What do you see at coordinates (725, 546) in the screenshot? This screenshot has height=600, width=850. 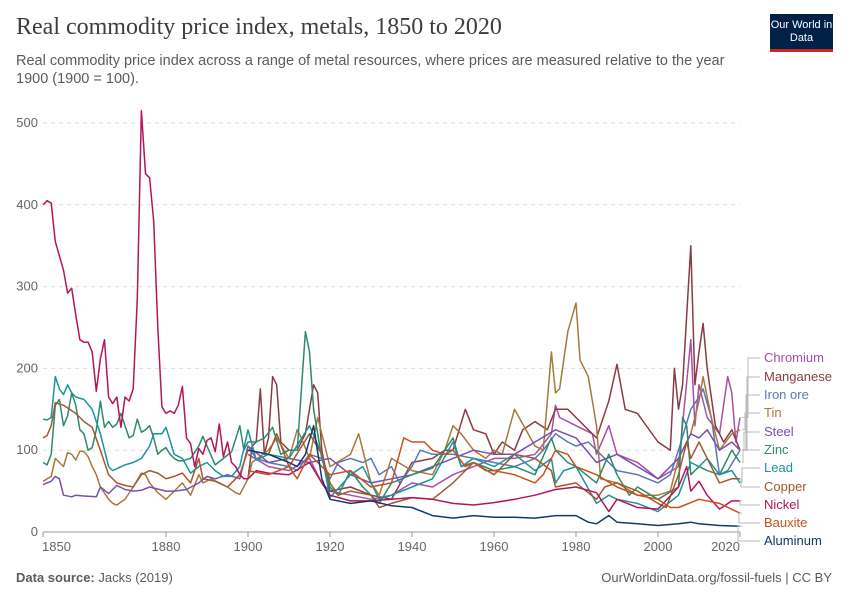 I see `x-tick-label: 2020` at bounding box center [725, 546].